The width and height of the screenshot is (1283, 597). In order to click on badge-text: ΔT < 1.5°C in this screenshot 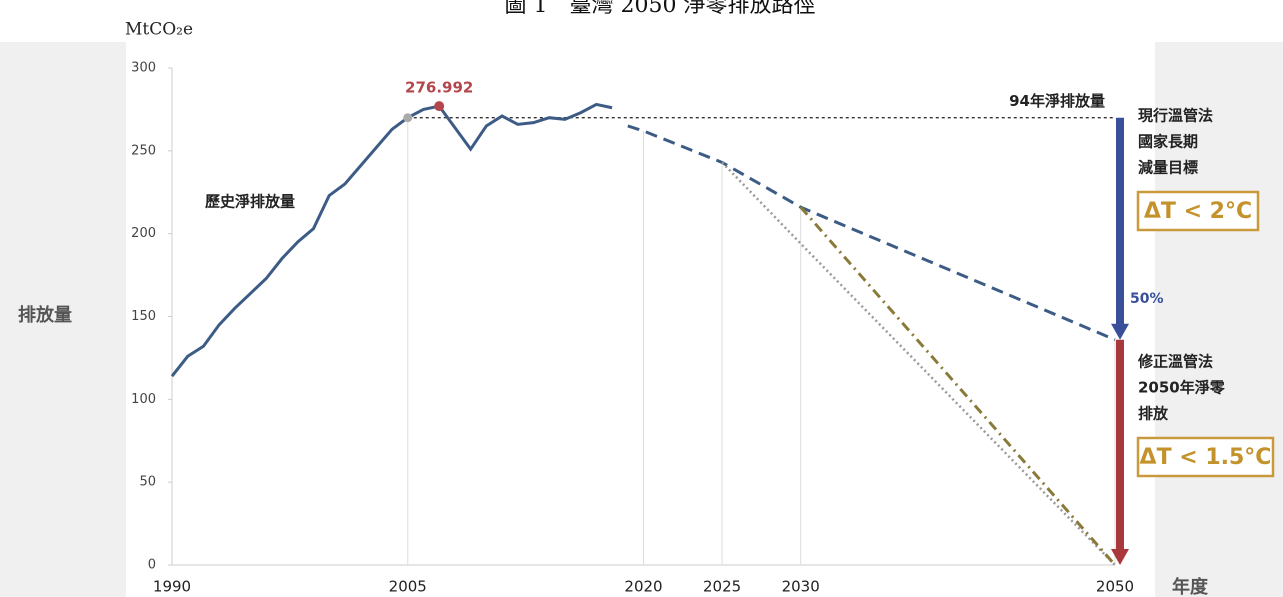, I will do `click(1206, 457)`.